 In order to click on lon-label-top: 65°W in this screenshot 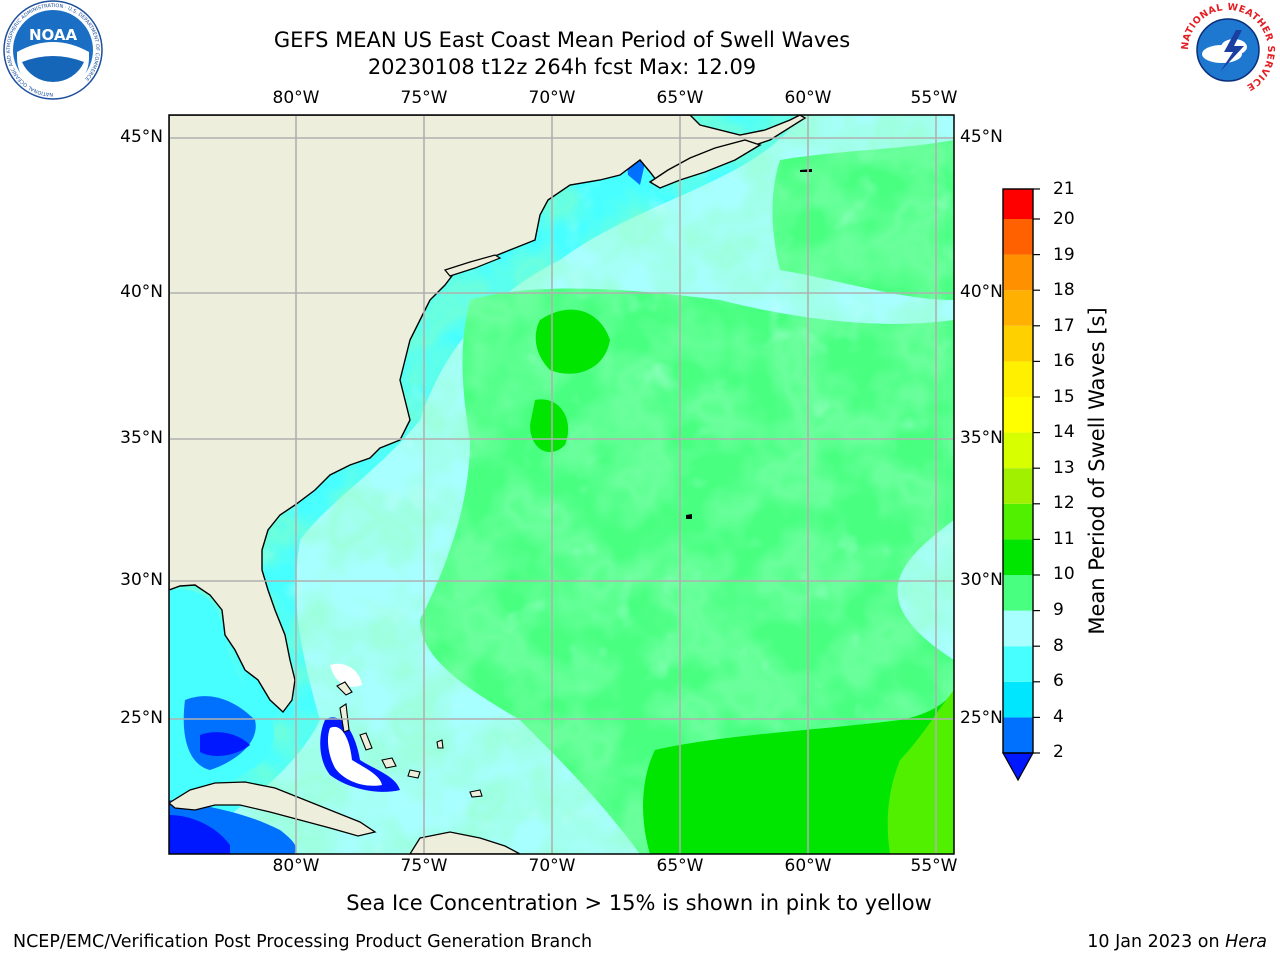, I will do `click(680, 98)`.